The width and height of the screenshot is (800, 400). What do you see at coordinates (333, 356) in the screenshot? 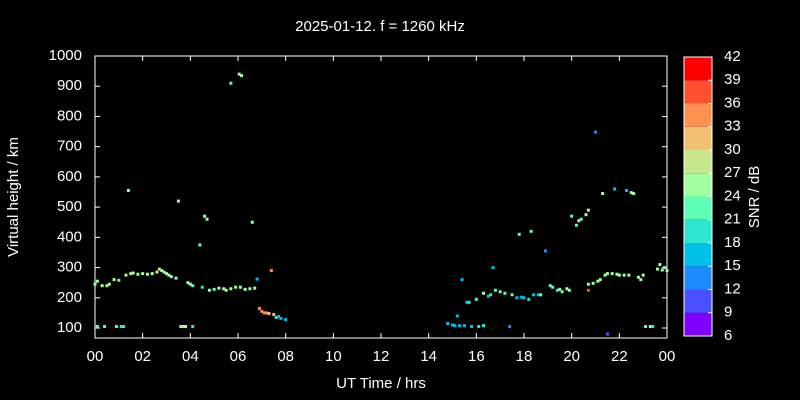
I see `x-tick-label: 10` at bounding box center [333, 356].